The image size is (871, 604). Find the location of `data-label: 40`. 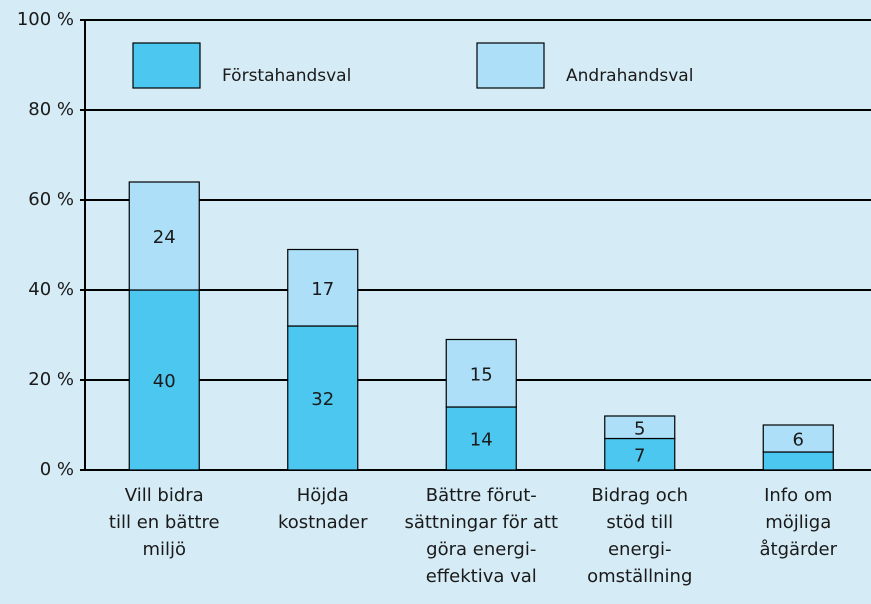

data-label: 40 is located at coordinates (164, 381).